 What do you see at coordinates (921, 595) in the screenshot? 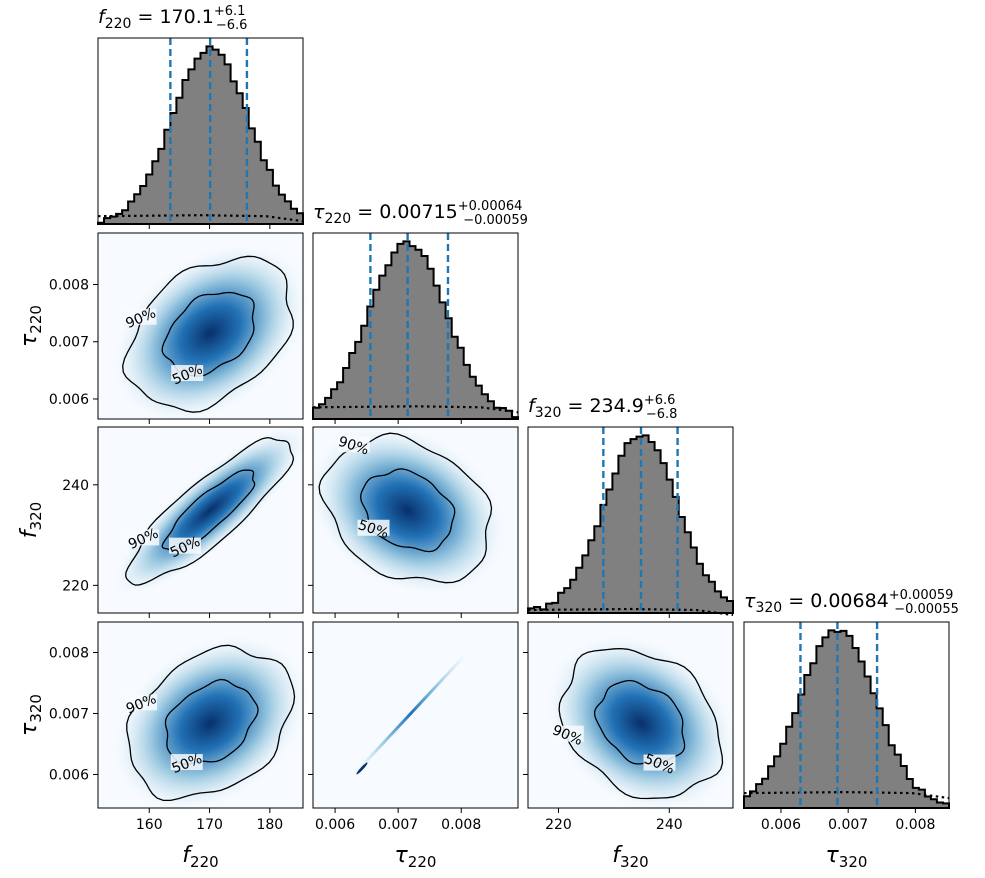
I see `title-upper-error: +0.00059` at bounding box center [921, 595].